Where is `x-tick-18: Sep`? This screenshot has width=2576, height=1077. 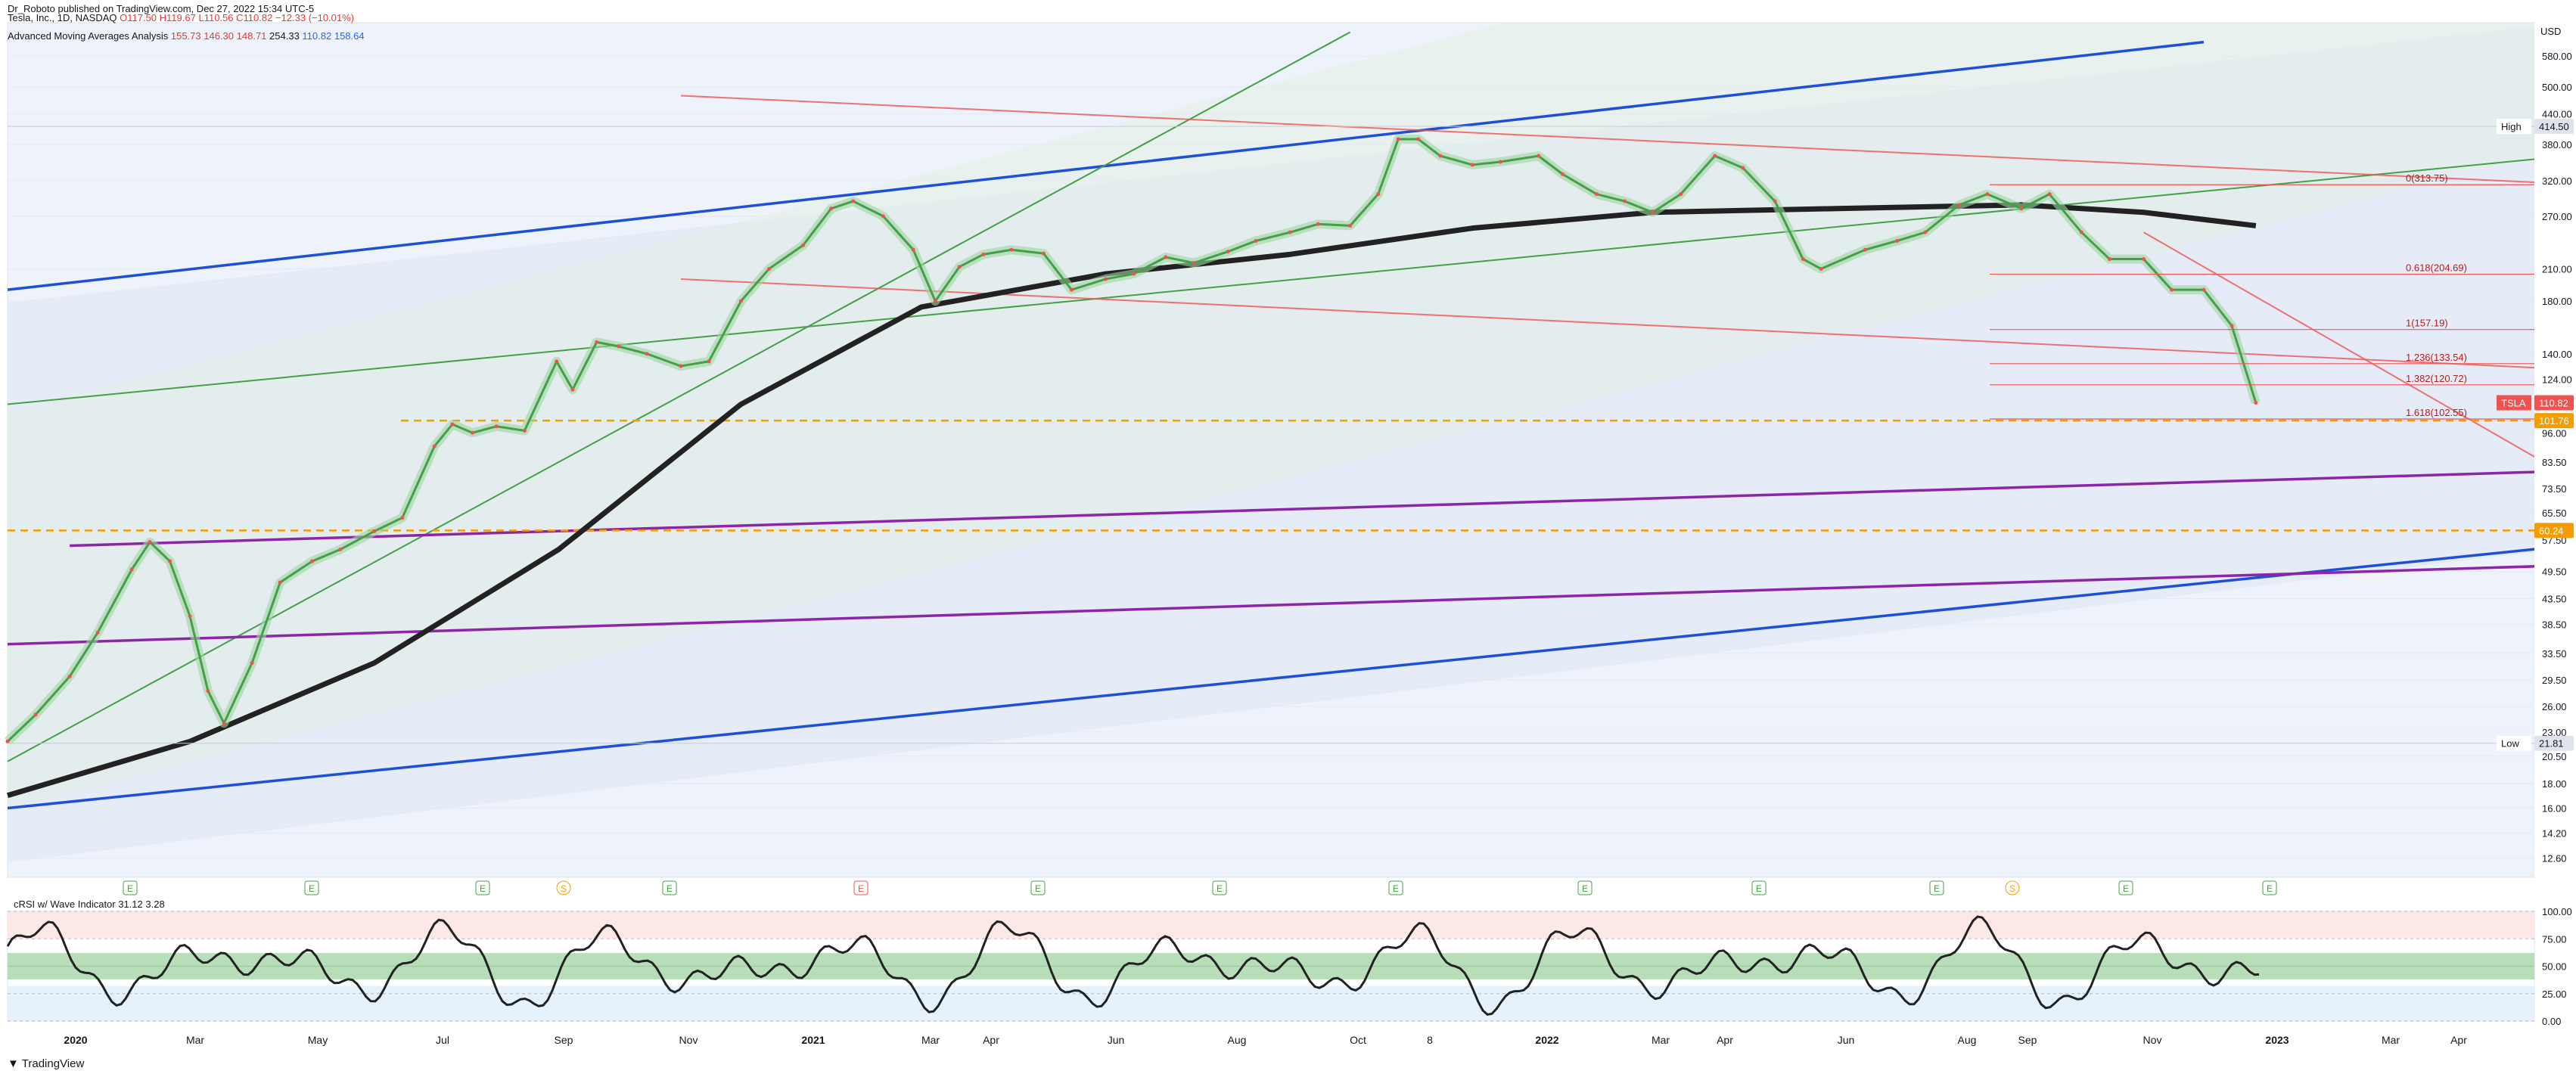
x-tick-18: Sep is located at coordinates (2027, 1040).